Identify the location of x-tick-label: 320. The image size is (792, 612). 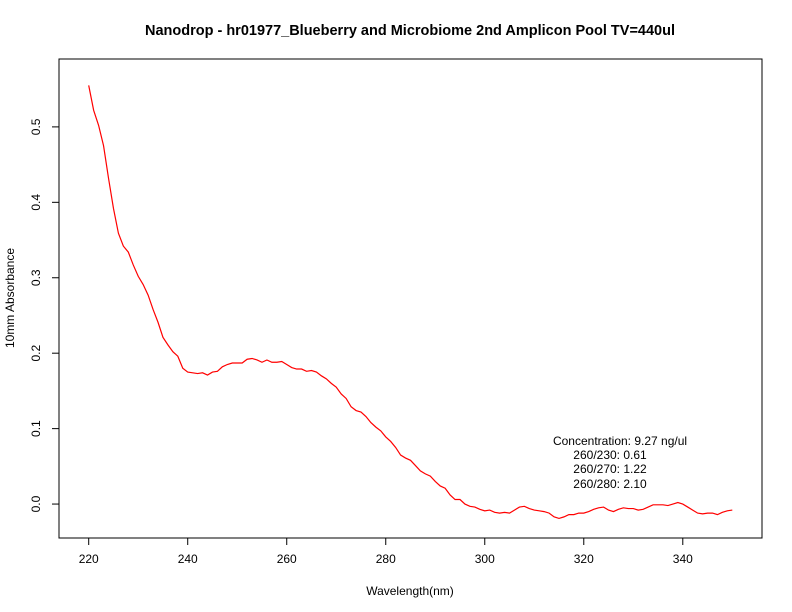
(584, 559).